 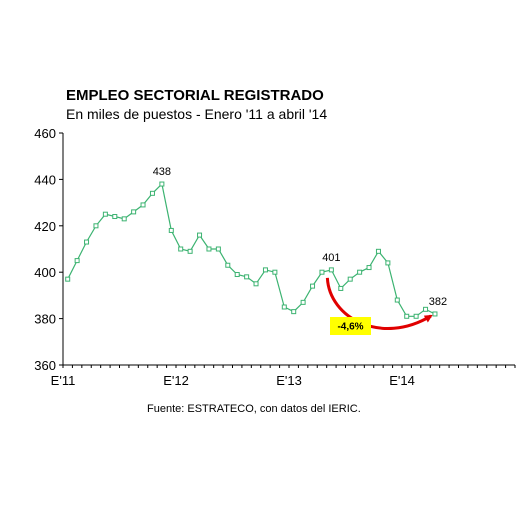 I want to click on chart-title: EMPLEO SECTORIAL REGISTRADO, so click(x=195, y=95).